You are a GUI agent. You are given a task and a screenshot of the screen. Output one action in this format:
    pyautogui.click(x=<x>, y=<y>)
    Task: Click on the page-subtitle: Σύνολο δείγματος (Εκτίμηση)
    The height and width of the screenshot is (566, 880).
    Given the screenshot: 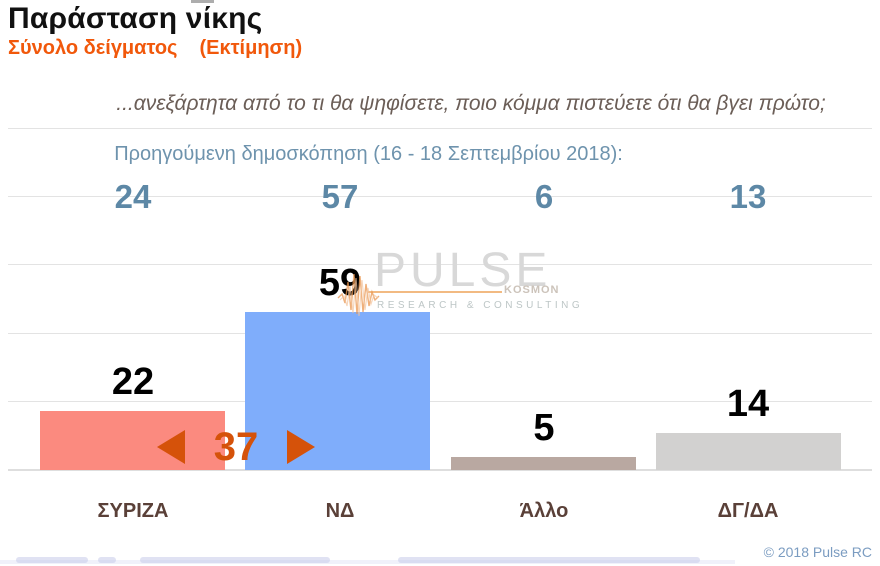 What is the action you would take?
    pyautogui.click(x=155, y=48)
    